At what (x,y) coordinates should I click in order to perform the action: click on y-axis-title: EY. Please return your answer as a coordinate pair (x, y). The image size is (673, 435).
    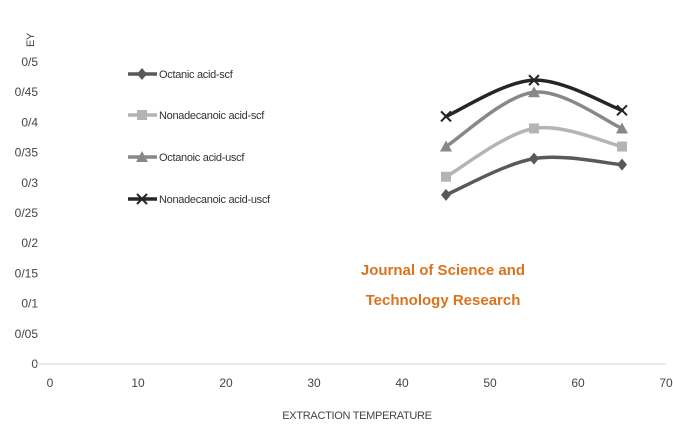
    Looking at the image, I should click on (31, 39).